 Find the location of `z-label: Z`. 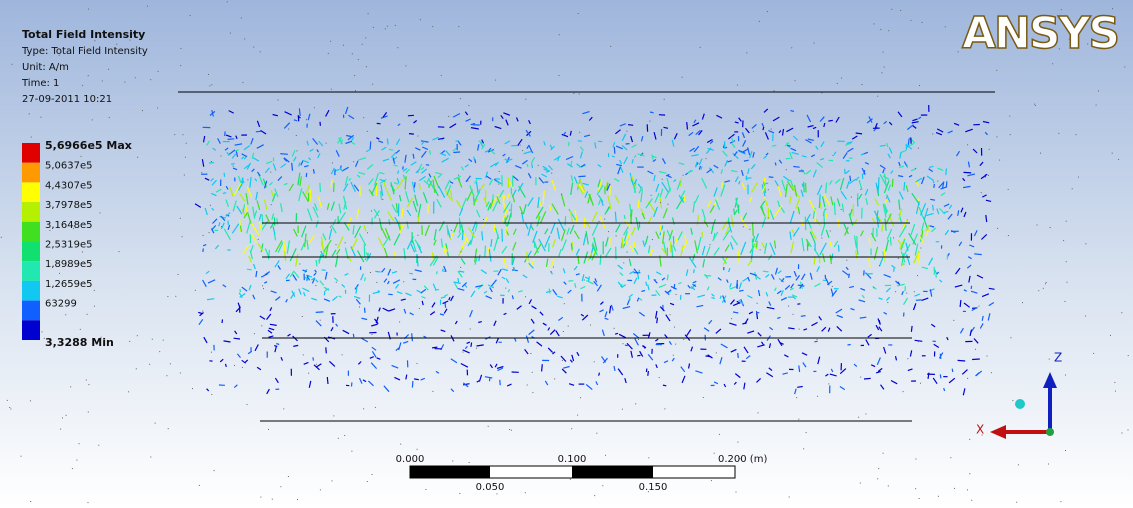

z-label: Z is located at coordinates (1058, 358).